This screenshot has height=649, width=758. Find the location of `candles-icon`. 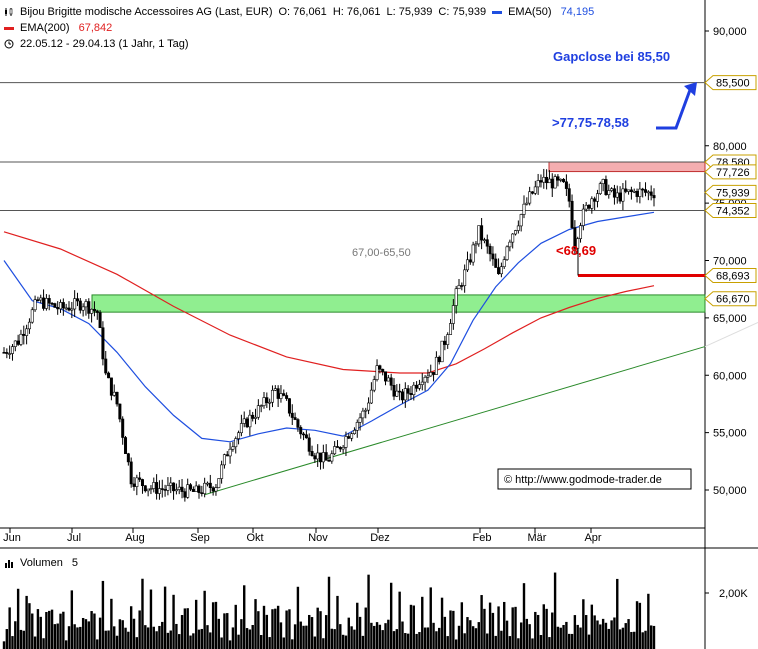

candles-icon is located at coordinates (9, 12).